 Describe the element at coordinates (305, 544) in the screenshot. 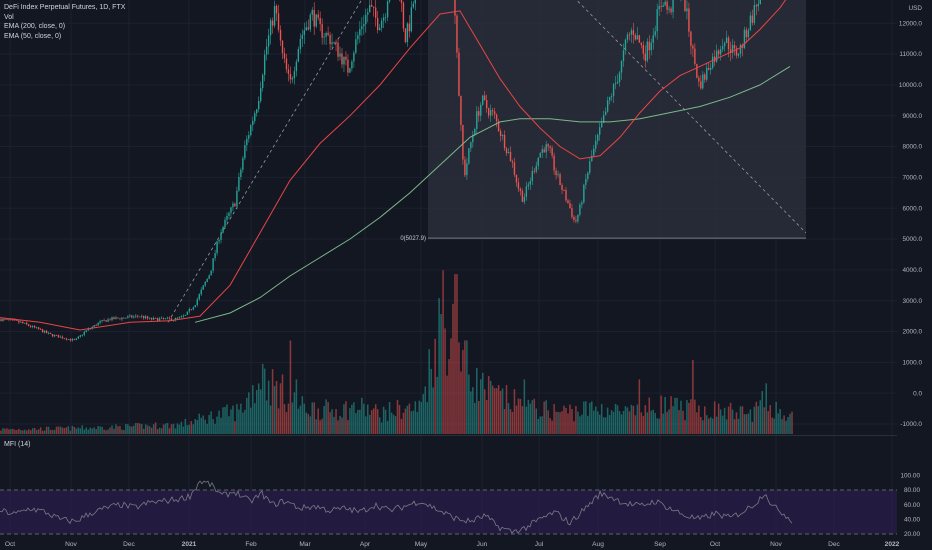

I see `time-tick-label: Mar` at that location.